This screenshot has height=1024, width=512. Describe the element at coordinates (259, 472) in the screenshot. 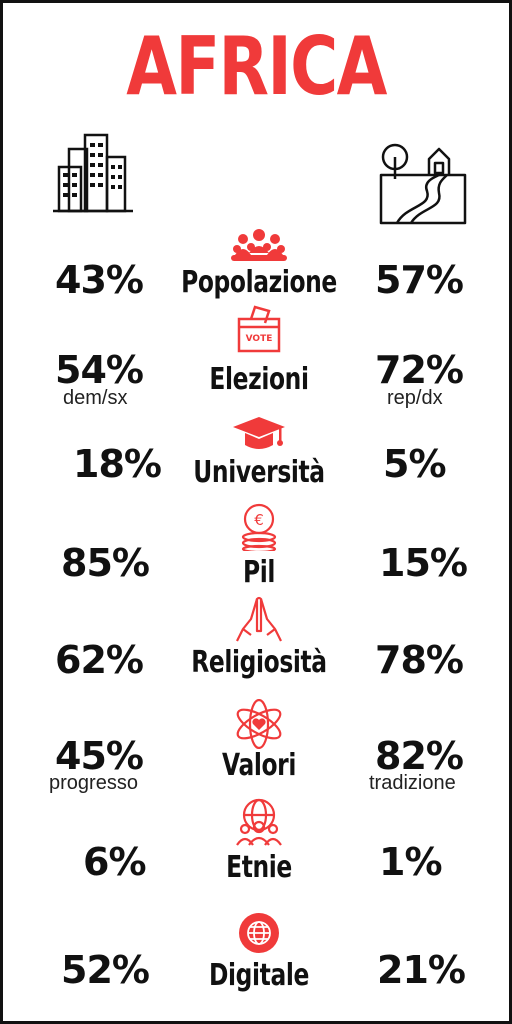

I see `universita-label: Università` at that location.